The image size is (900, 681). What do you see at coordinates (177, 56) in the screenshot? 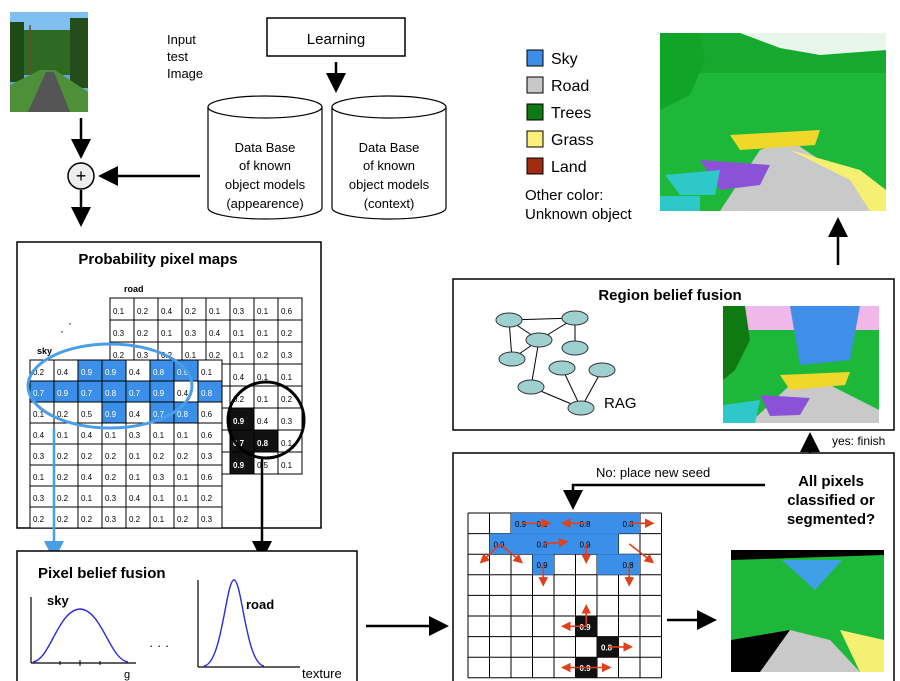
I see `input-caption-2: test` at bounding box center [177, 56].